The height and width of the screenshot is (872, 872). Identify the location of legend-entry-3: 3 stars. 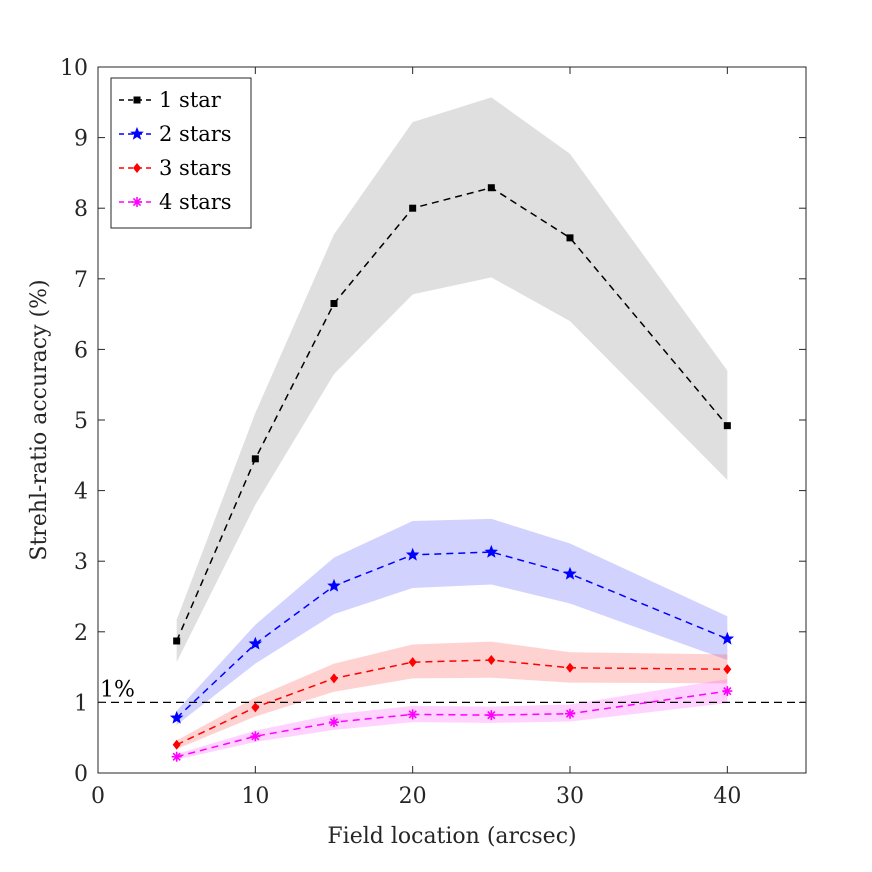
(175, 168).